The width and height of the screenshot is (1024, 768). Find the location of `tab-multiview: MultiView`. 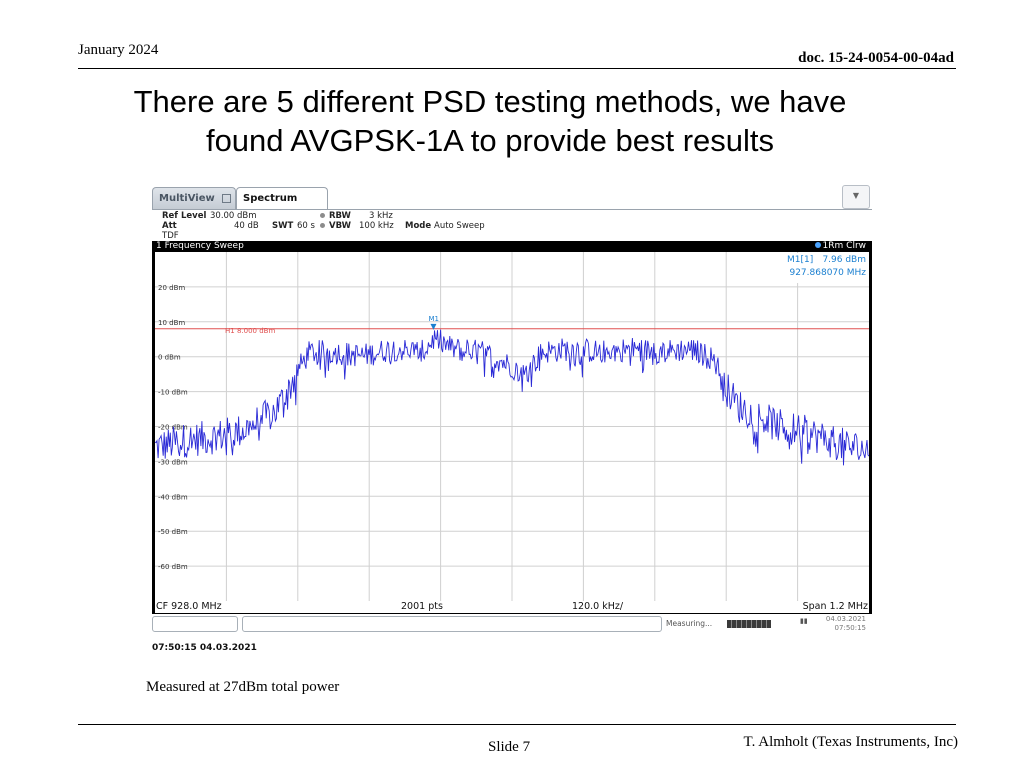

tab-multiview: MultiView is located at coordinates (194, 198).